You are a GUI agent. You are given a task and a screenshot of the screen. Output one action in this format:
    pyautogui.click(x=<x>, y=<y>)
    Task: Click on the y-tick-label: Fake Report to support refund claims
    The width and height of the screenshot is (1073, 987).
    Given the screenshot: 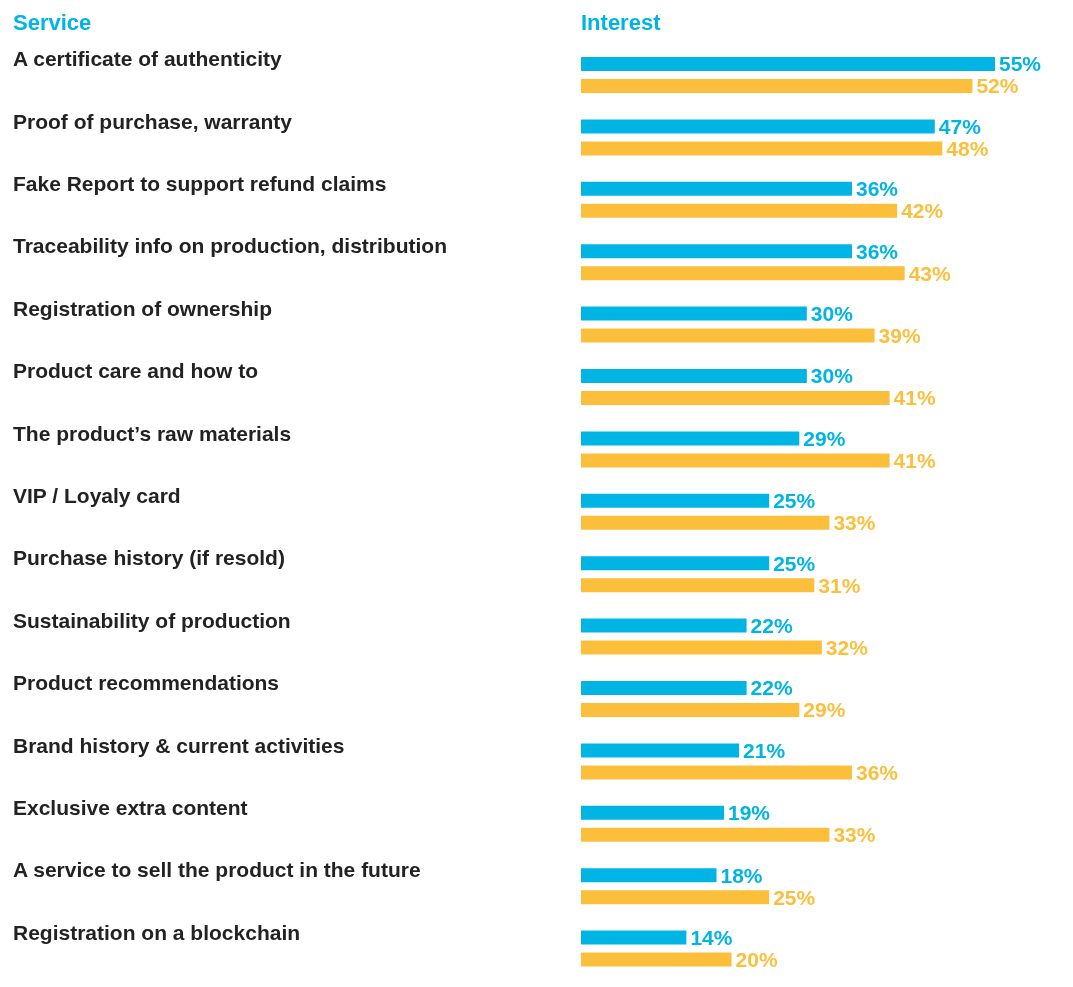 What is the action you would take?
    pyautogui.click(x=200, y=183)
    